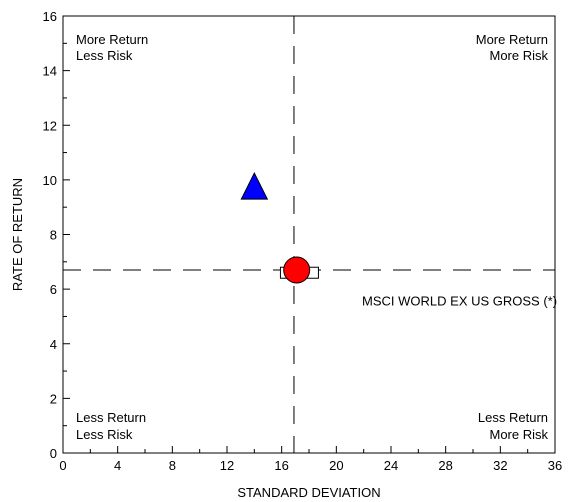 This screenshot has height=502, width=571. Describe the element at coordinates (227, 465) in the screenshot. I see `x-tick-label: 12` at that location.